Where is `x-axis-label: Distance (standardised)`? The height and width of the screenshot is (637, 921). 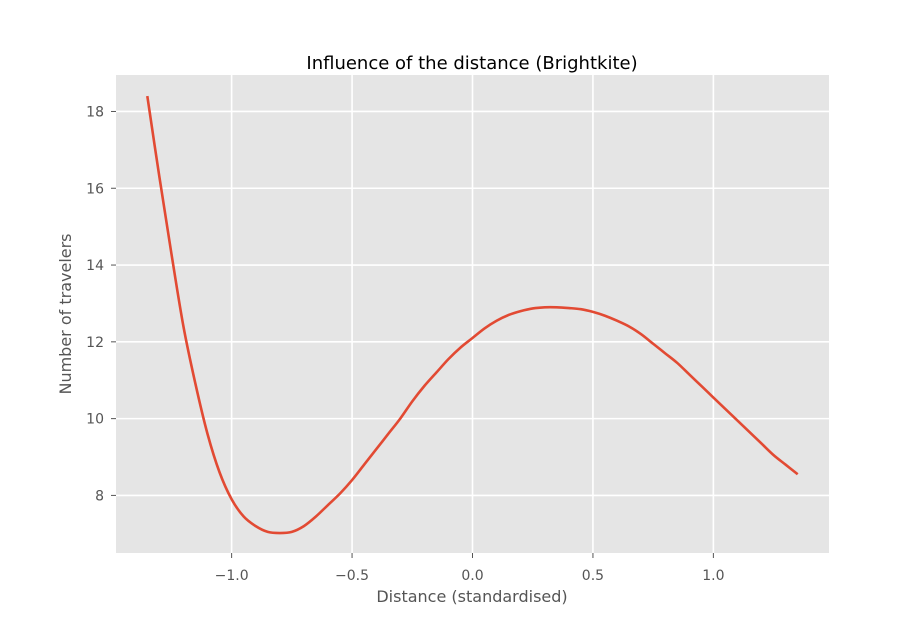
x-axis-label: Distance (standardised) is located at coordinates (471, 596).